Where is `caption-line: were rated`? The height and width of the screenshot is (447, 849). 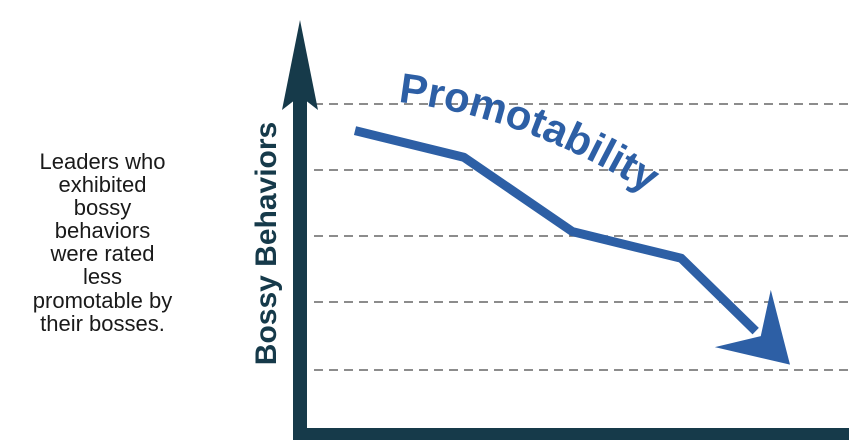
caption-line: were rated is located at coordinates (102, 254).